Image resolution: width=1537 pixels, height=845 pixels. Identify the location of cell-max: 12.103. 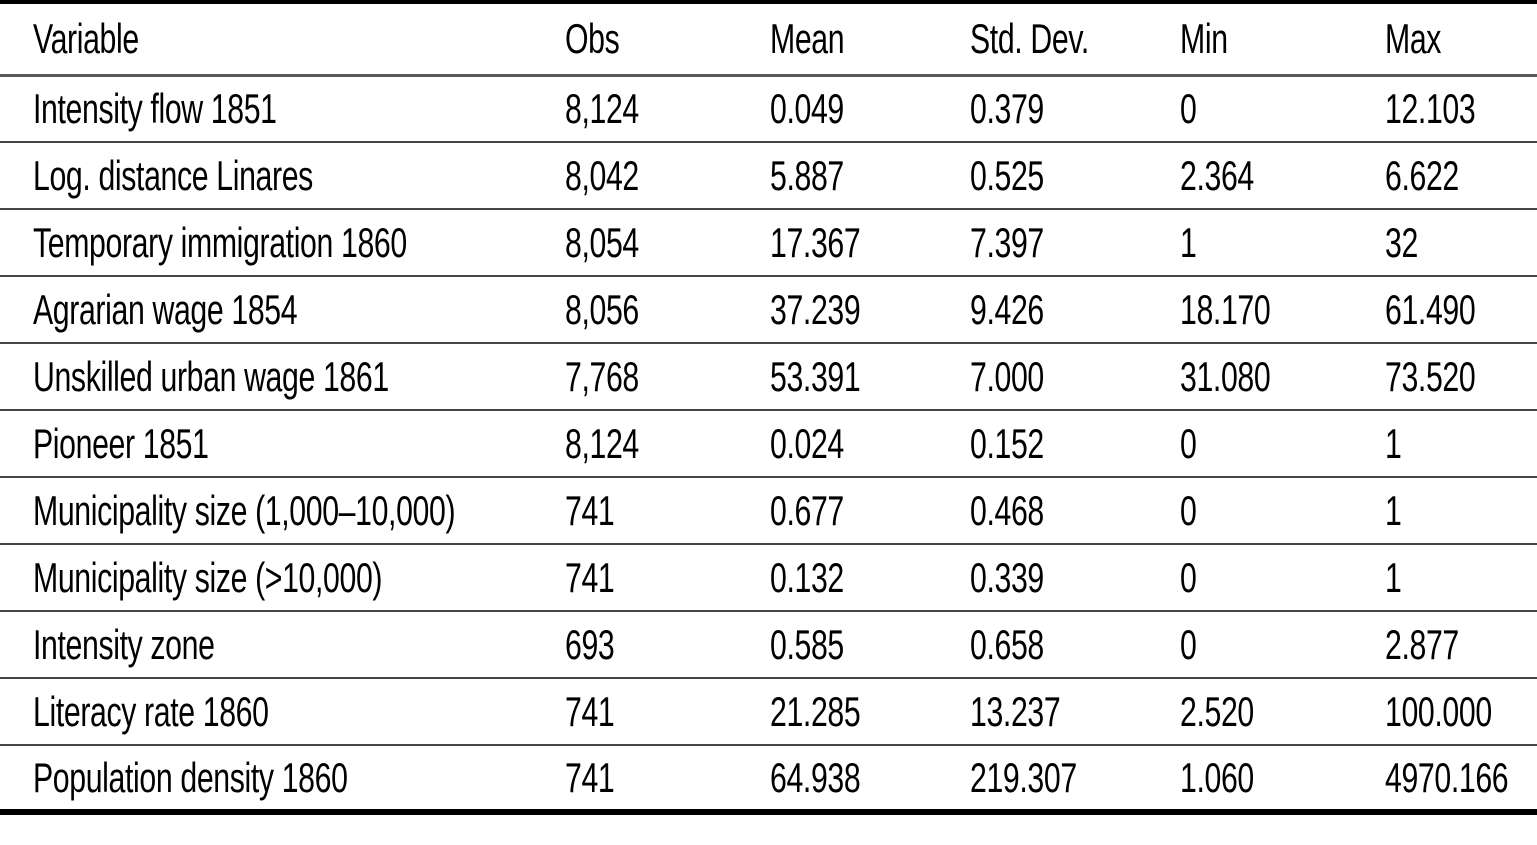
(1430, 108).